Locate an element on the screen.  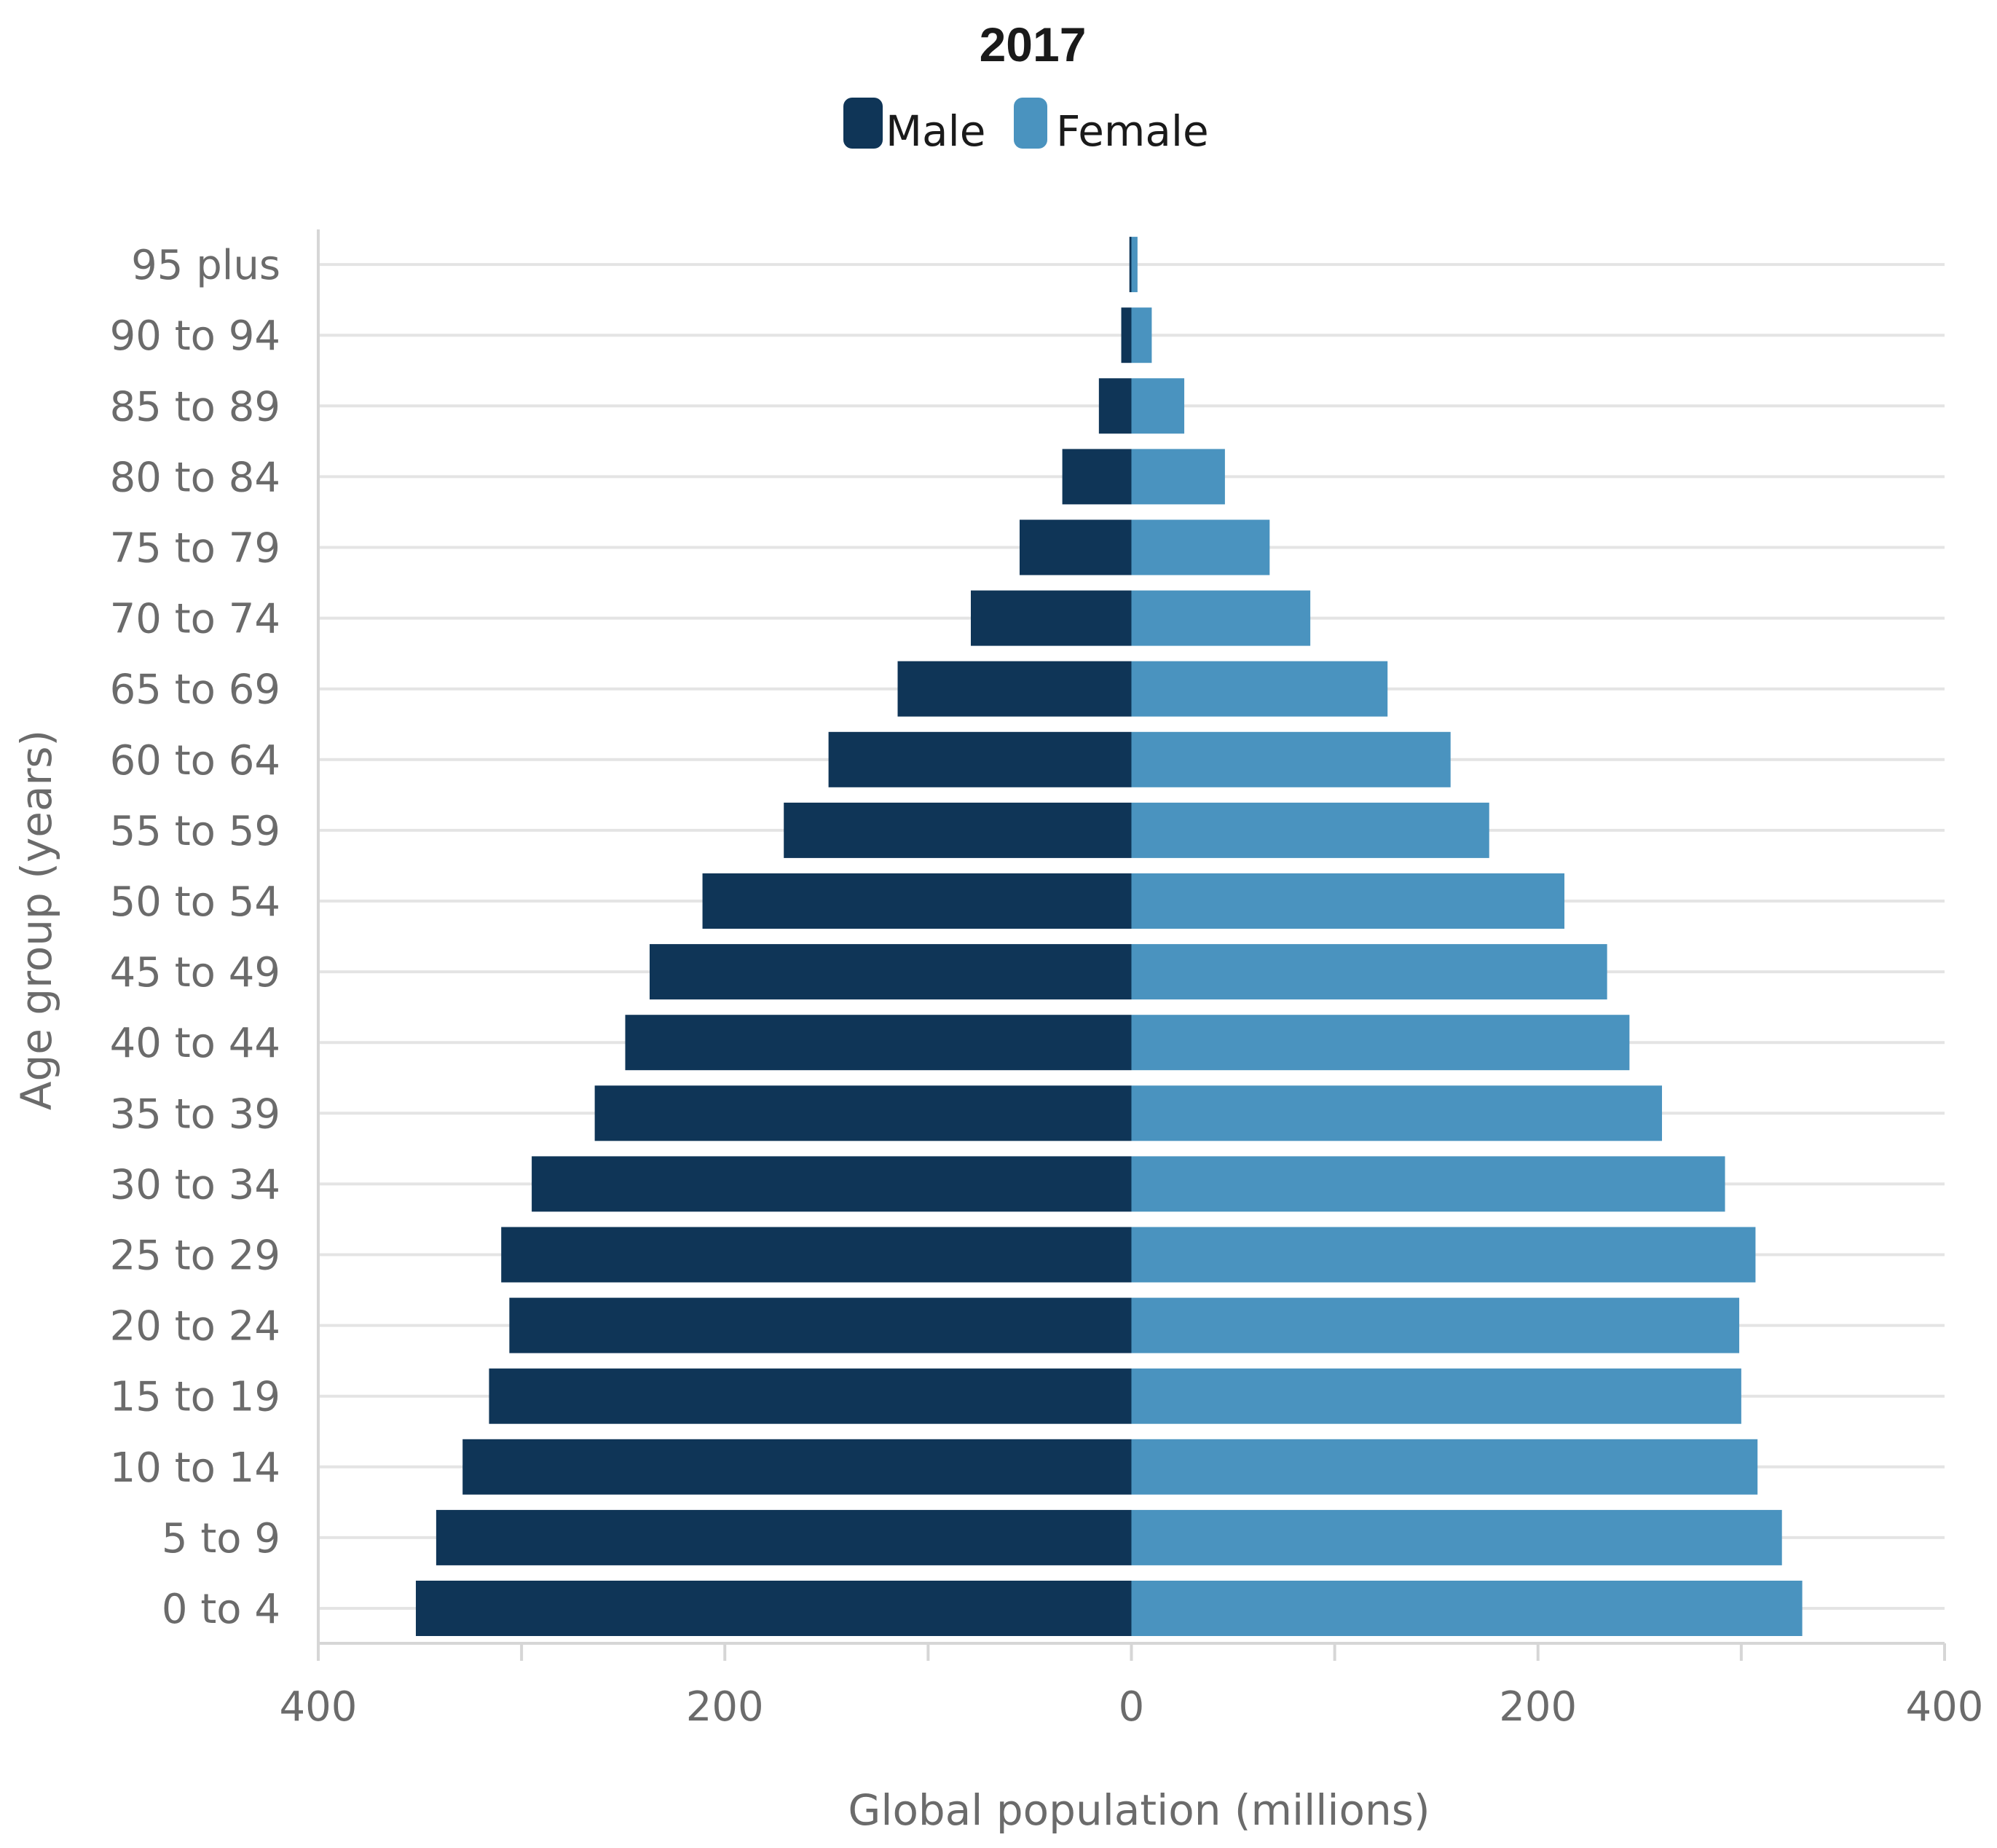
legend-swatch-female is located at coordinates (1030, 123).